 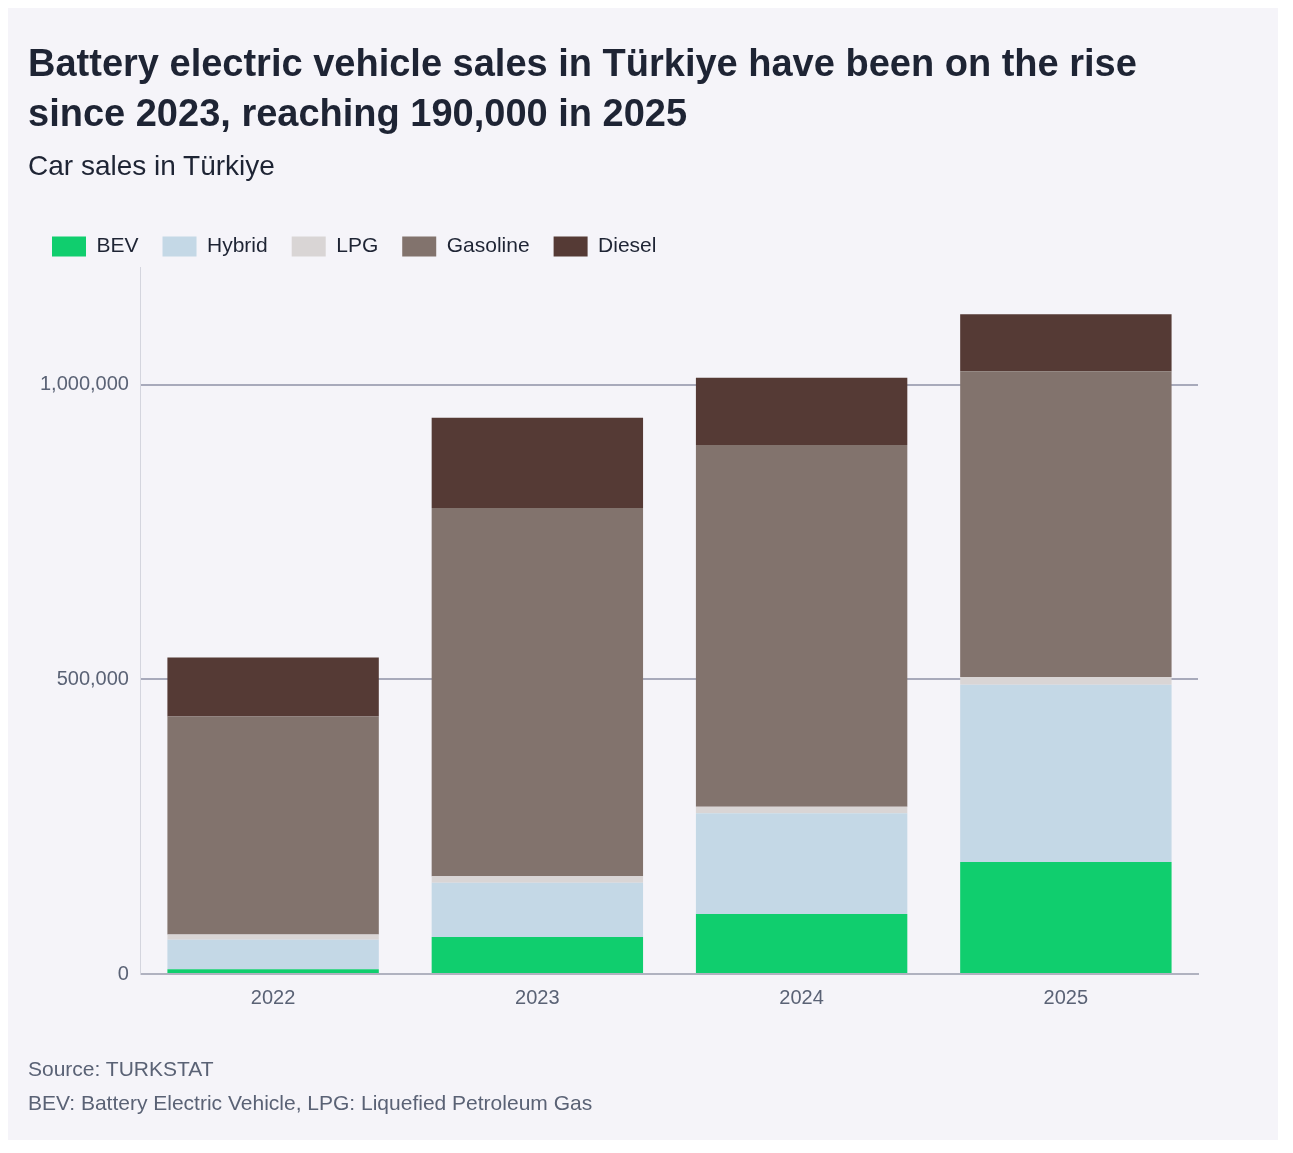 What do you see at coordinates (84, 383) in the screenshot?
I see `y-tick-label: 1,000,000` at bounding box center [84, 383].